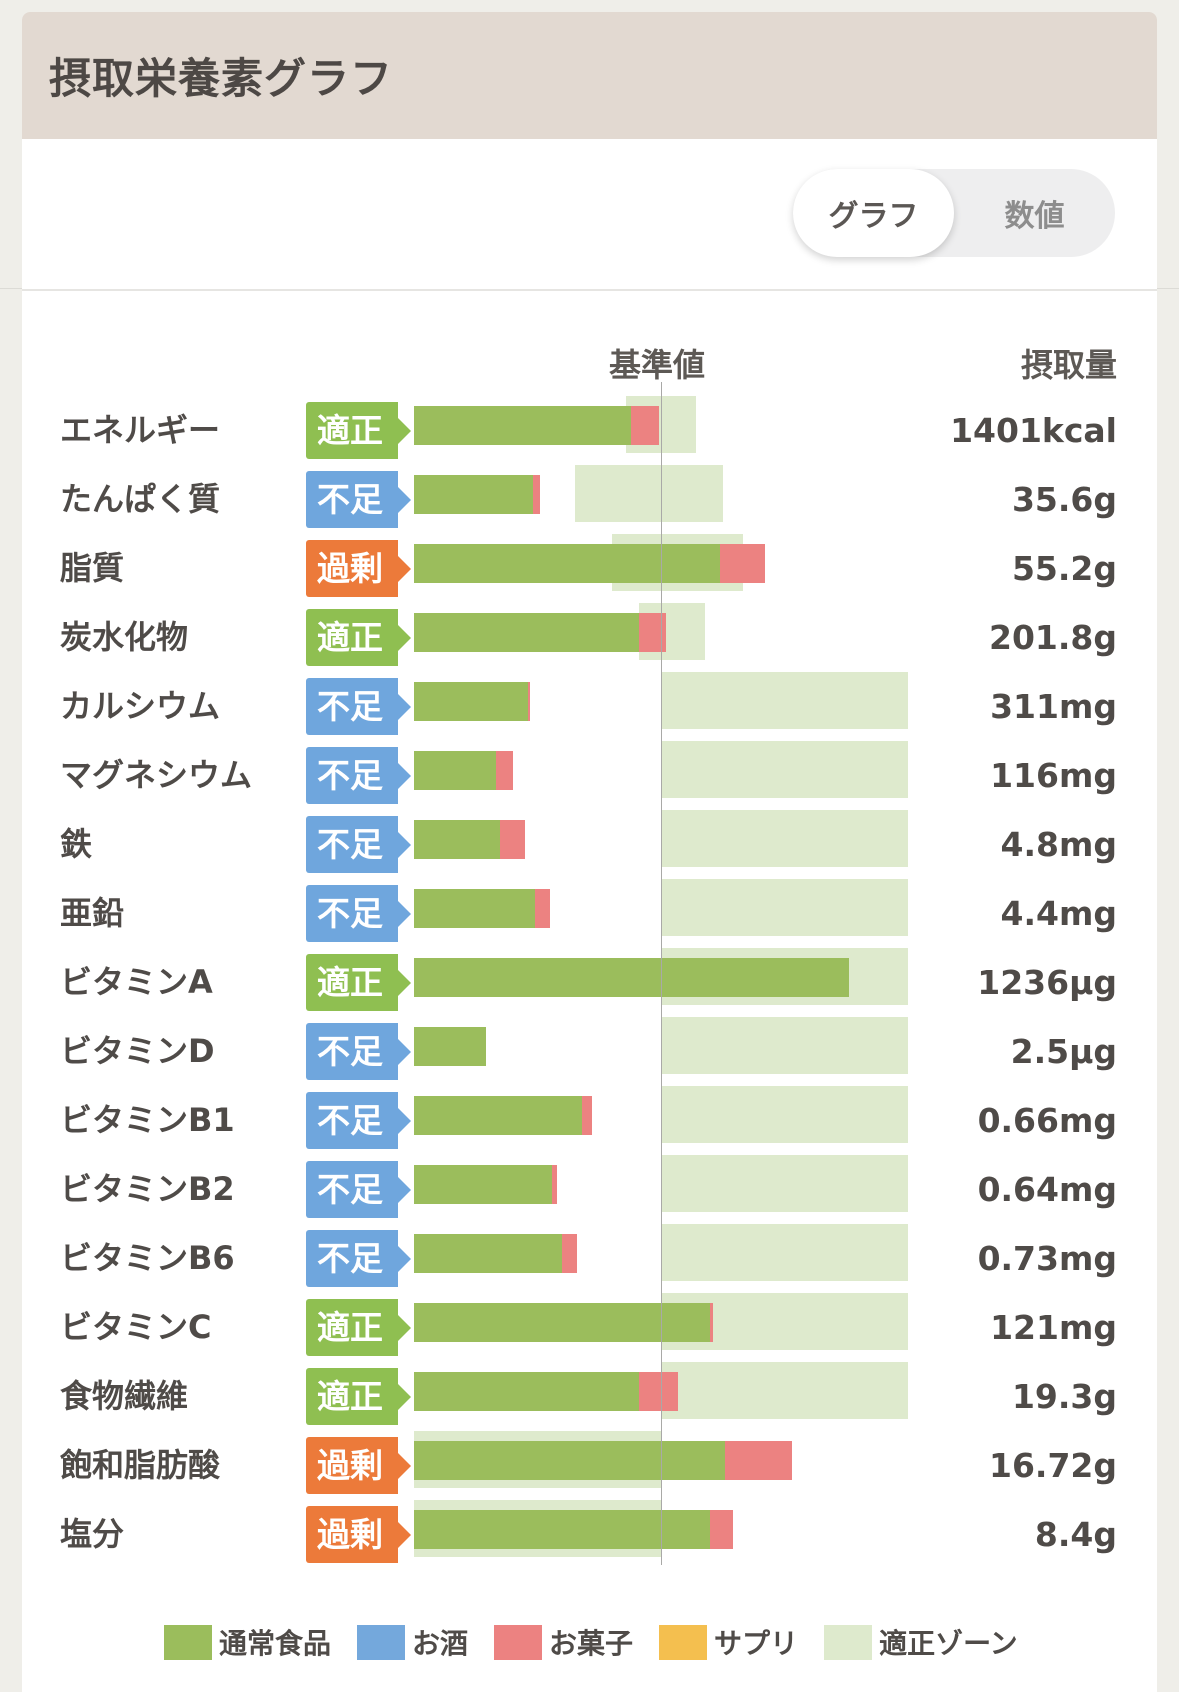 The height and width of the screenshot is (1692, 1179). I want to click on nutrient-row: ビタミンC 適正 121mg, so click(589, 1327).